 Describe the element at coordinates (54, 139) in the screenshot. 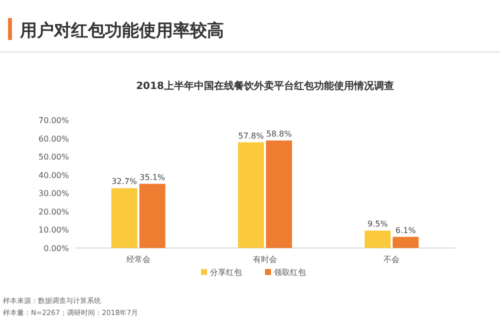

I see `y-tick-label: 60.00%` at that location.